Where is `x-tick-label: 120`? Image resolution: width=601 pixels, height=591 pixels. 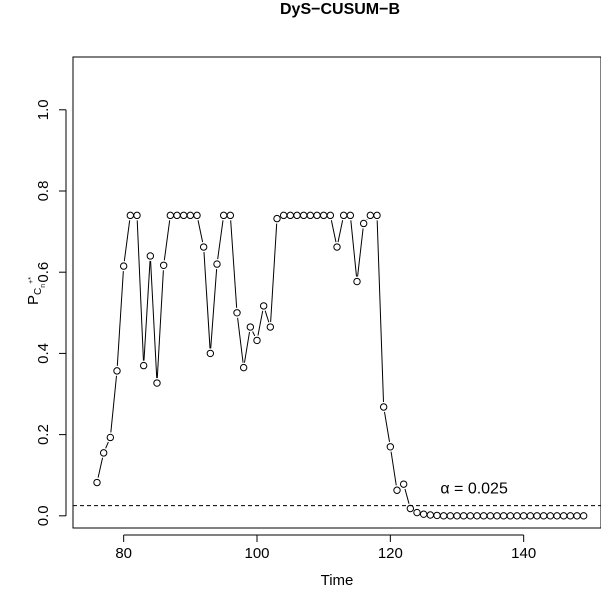 x-tick-label: 120 is located at coordinates (390, 553).